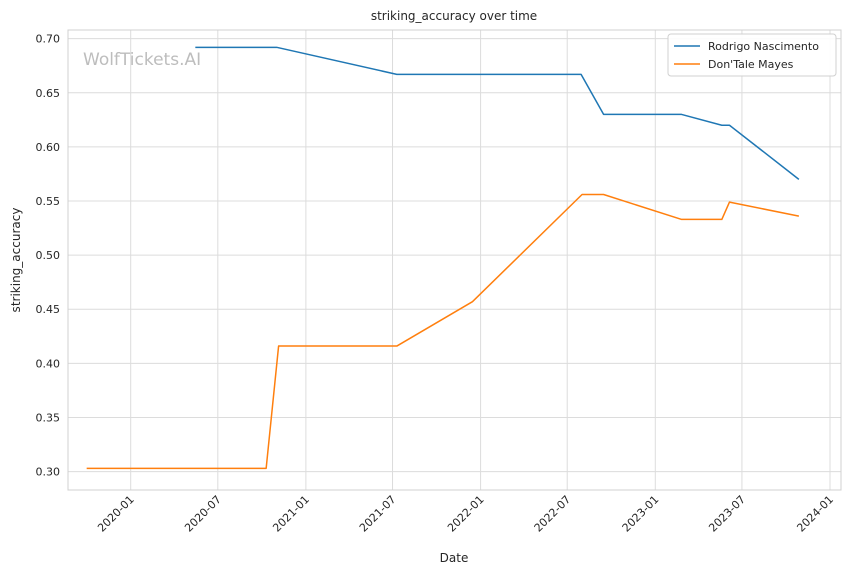 The width and height of the screenshot is (868, 575). What do you see at coordinates (48, 201) in the screenshot?
I see `y-tick-label: 0.55` at bounding box center [48, 201].